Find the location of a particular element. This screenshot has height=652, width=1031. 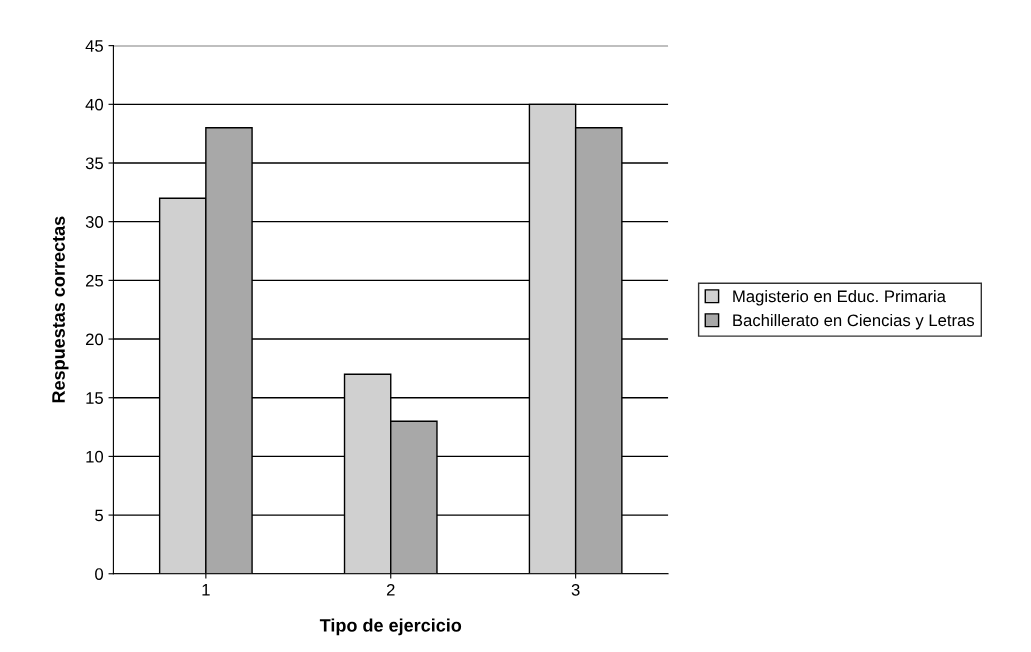

legend-label: Magisterio en Educ. Primaria is located at coordinates (839, 298).